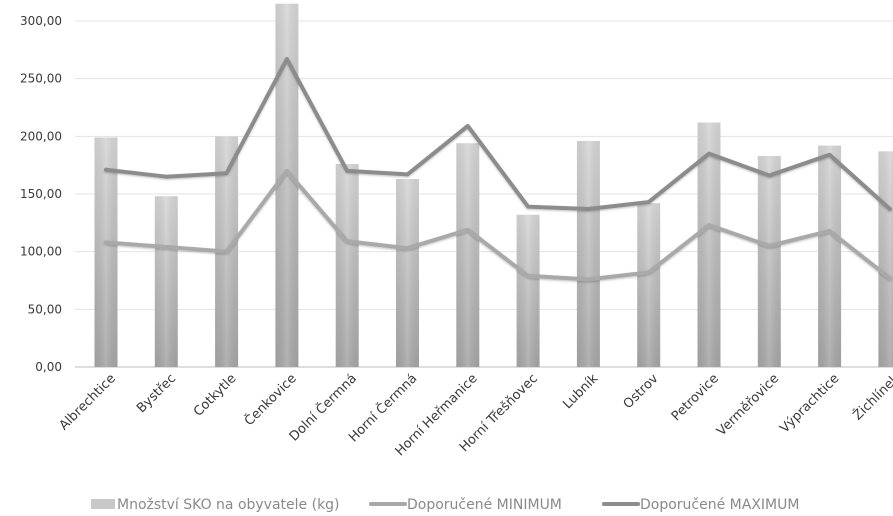 Image resolution: width=893 pixels, height=516 pixels. What do you see at coordinates (695, 397) in the screenshot?
I see `x-tick-label: Petrovice` at bounding box center [695, 397].